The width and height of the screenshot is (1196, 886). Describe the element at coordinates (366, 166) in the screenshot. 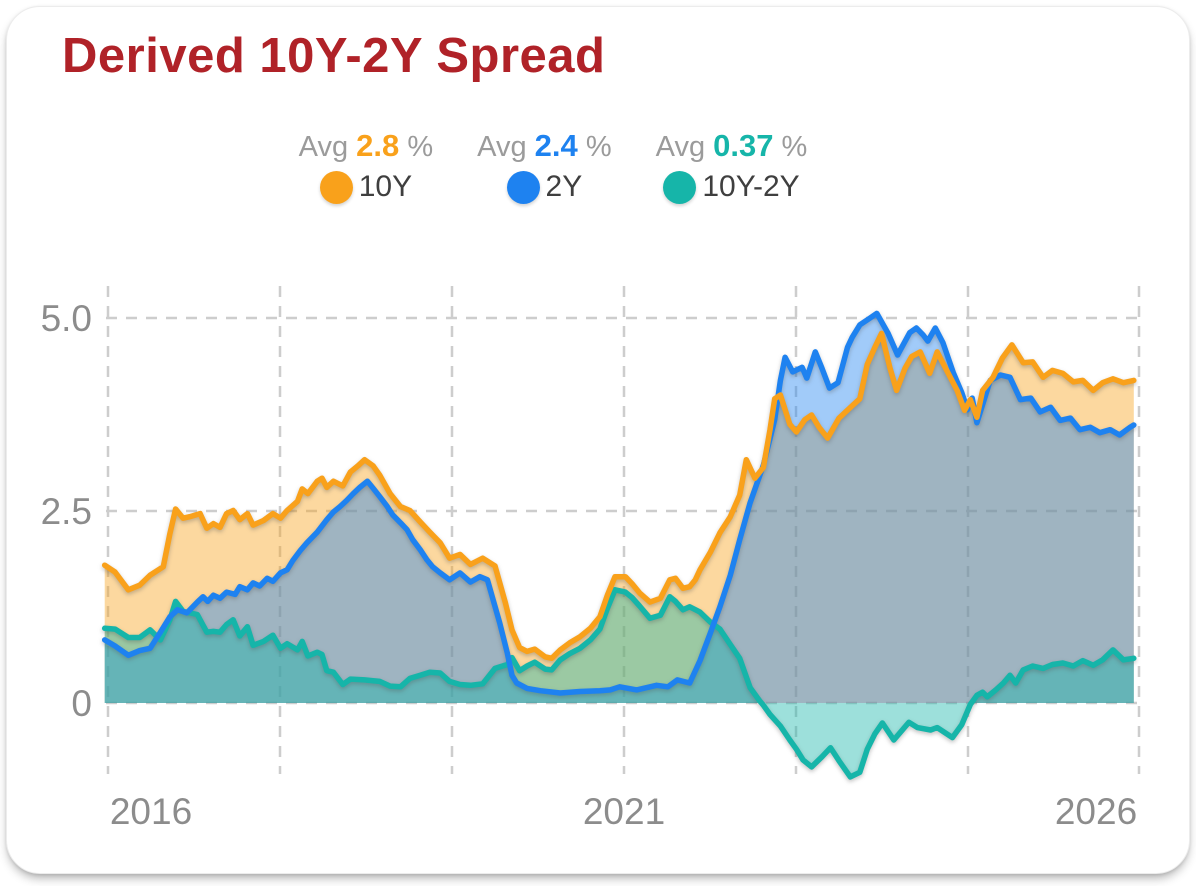

I see `legend-item-10y: Avg 2.8 % 10Y` at that location.